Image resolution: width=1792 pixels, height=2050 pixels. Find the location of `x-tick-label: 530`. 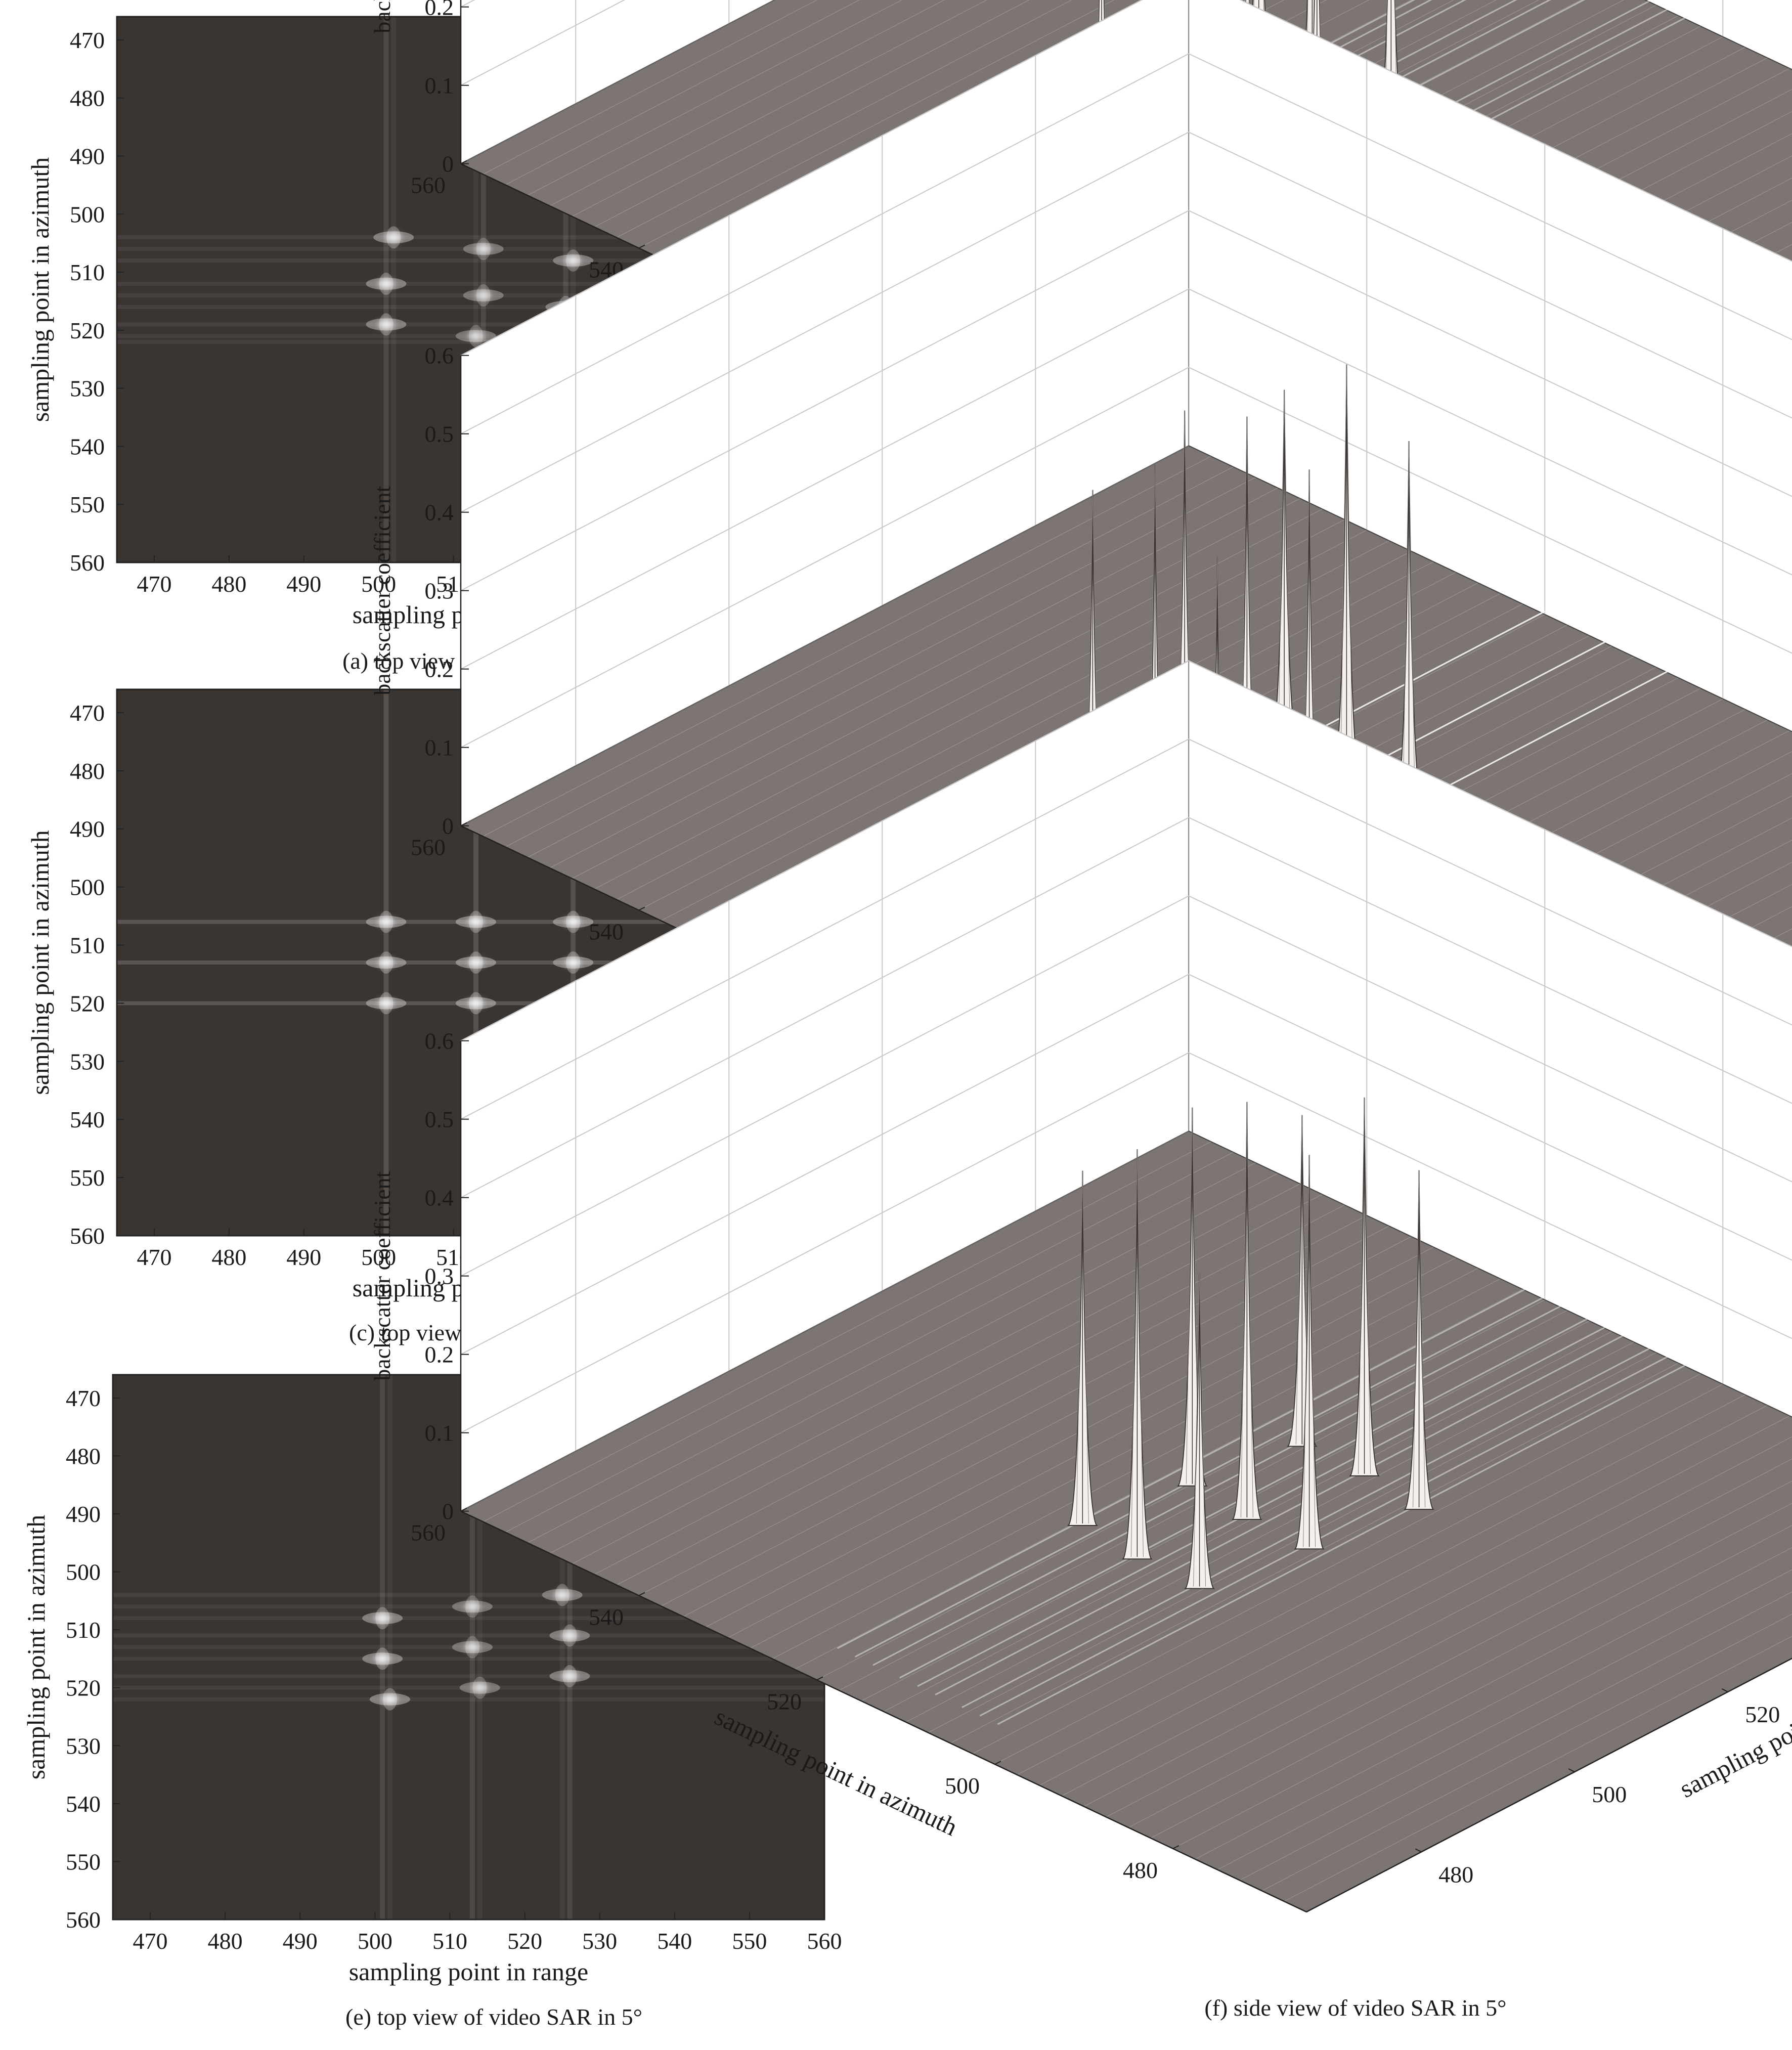

x-tick-label: 530 is located at coordinates (599, 1941).